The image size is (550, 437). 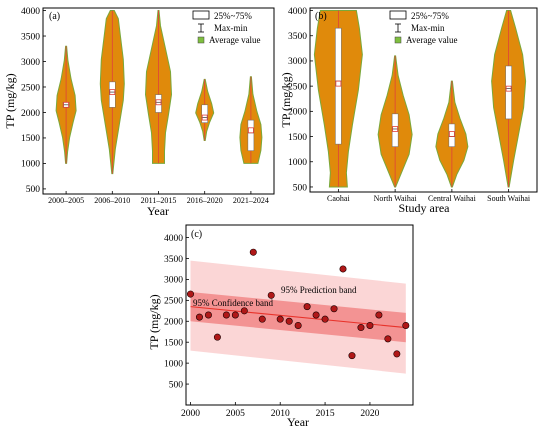 What do you see at coordinates (321, 16) in the screenshot?
I see `panel-b-label: (b)` at bounding box center [321, 16].